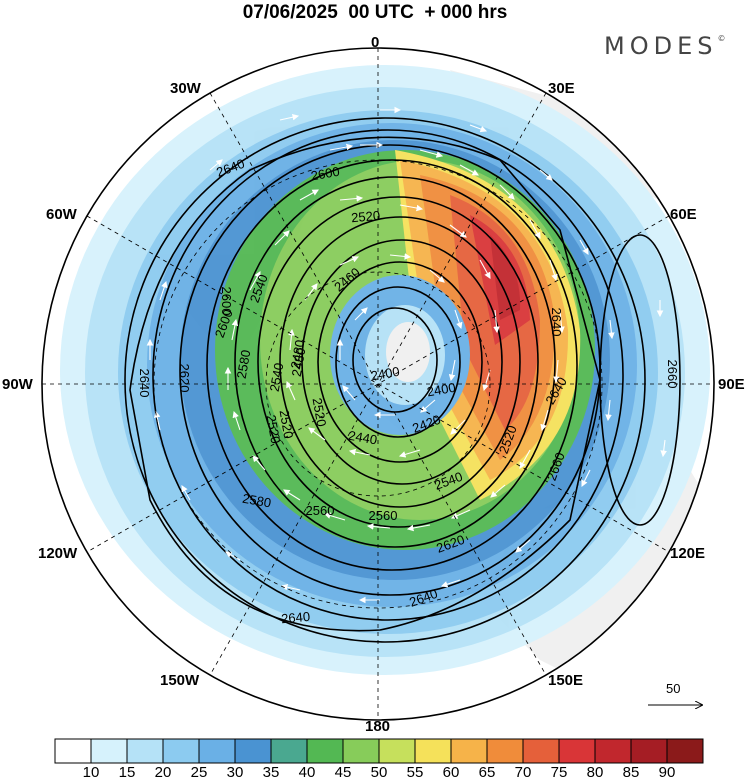 This screenshot has width=750, height=782. Describe the element at coordinates (731, 384) in the screenshot. I see `lon-label-90e: 90E` at that location.